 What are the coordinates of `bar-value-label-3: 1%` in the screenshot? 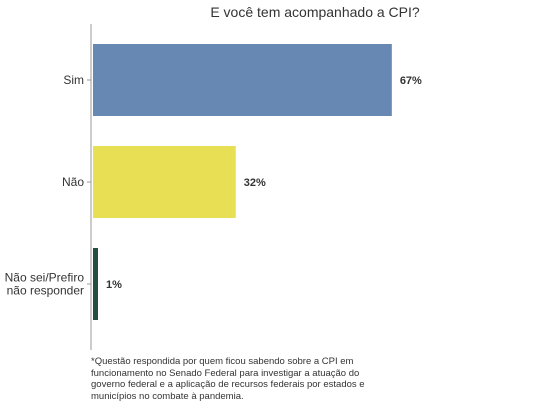 It's located at (114, 285).